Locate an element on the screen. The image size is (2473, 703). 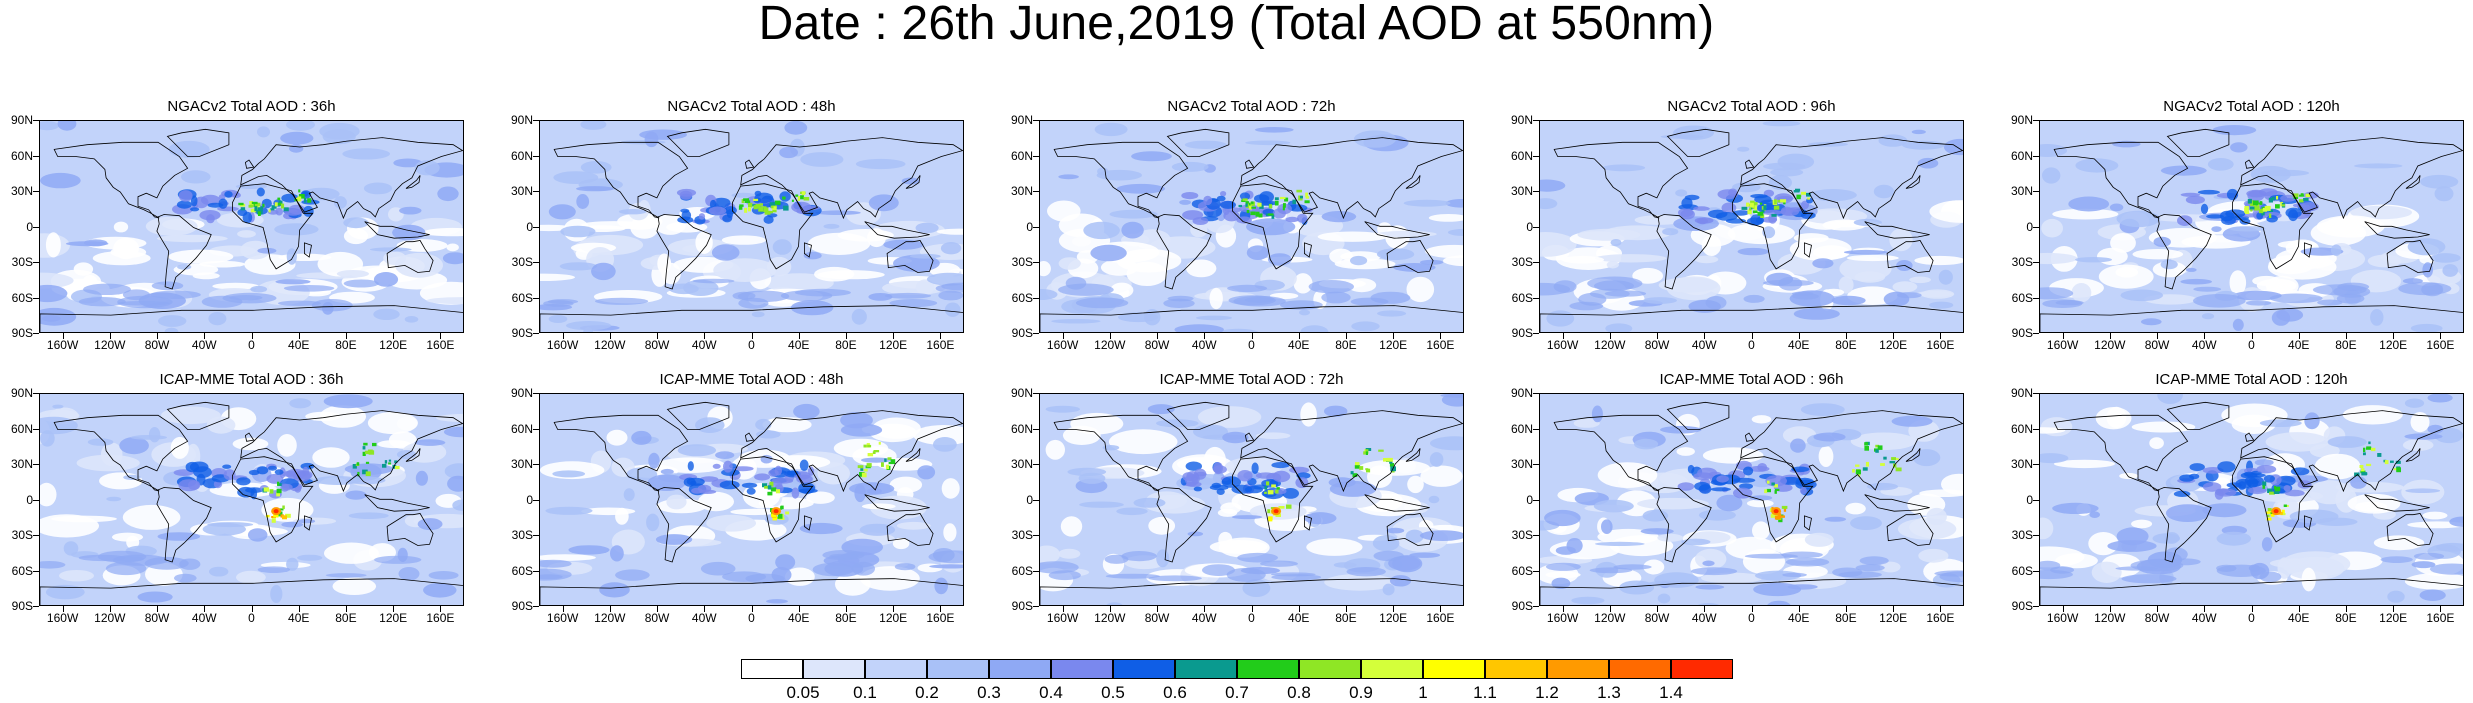
panel-title: ICAP-MME Total AOD : 36h is located at coordinates (251, 379).